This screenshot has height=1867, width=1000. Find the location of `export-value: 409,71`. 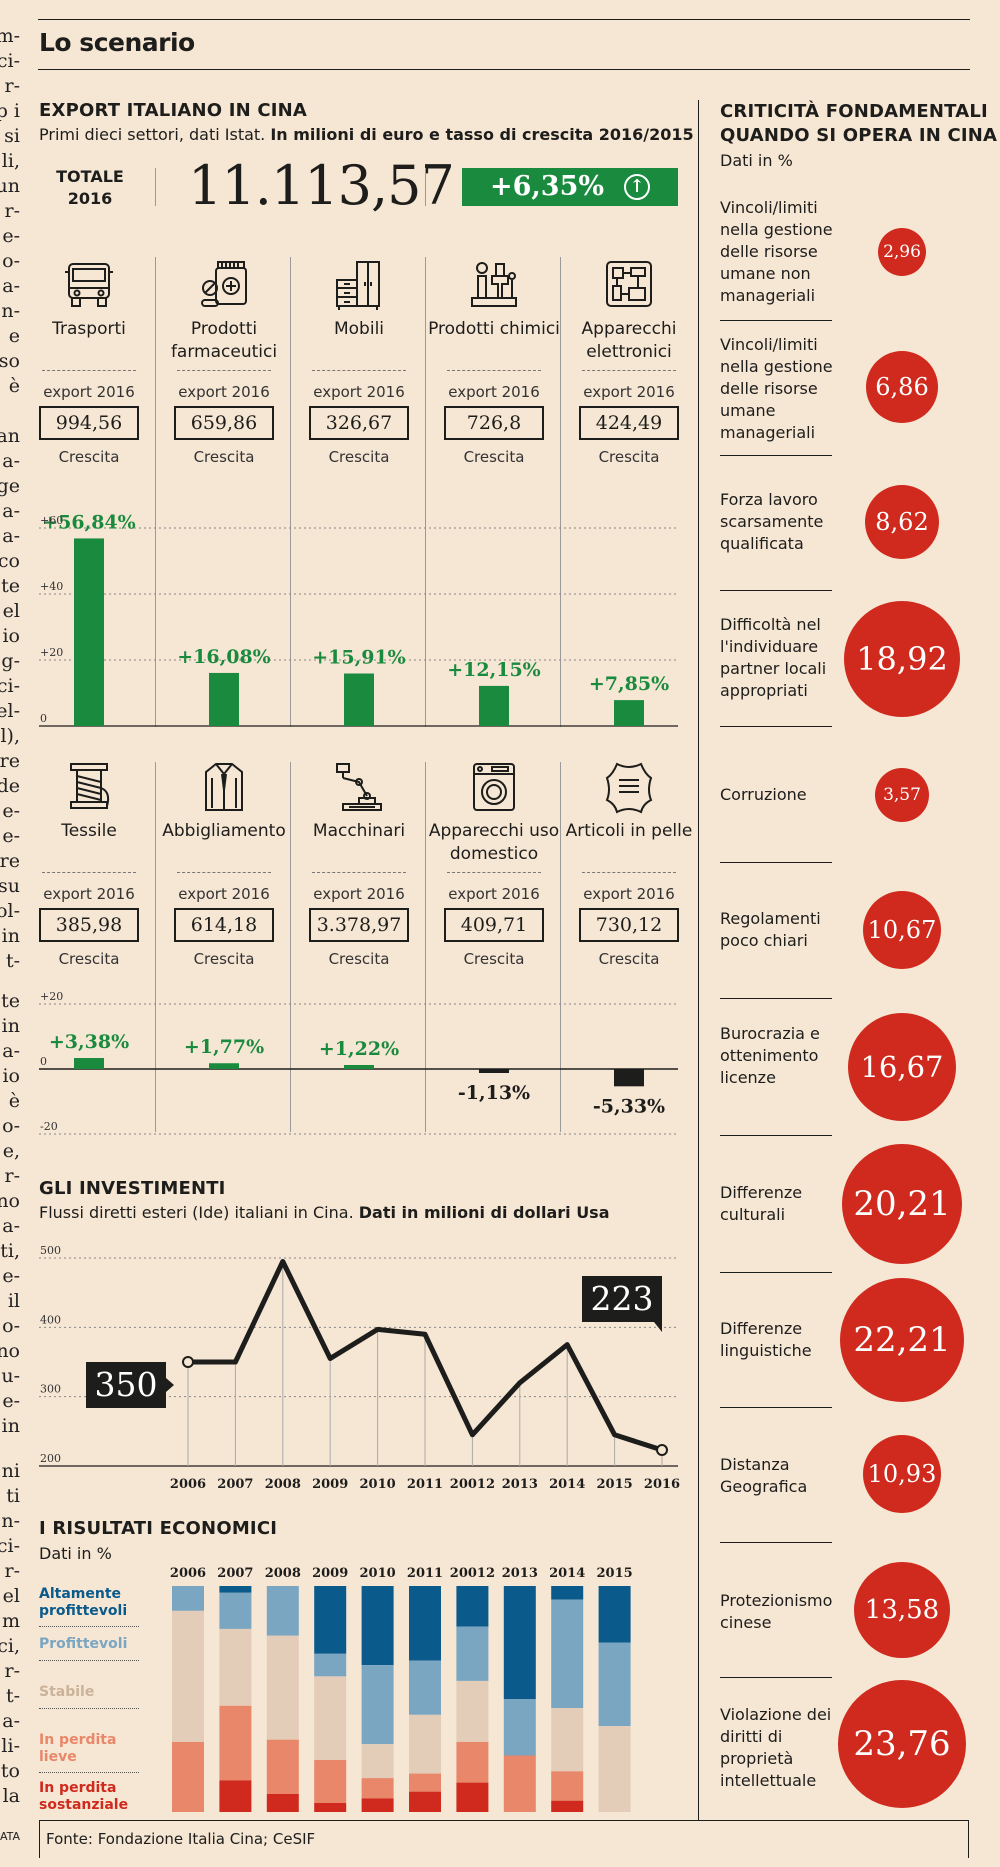

export-value: 409,71 is located at coordinates (494, 925).